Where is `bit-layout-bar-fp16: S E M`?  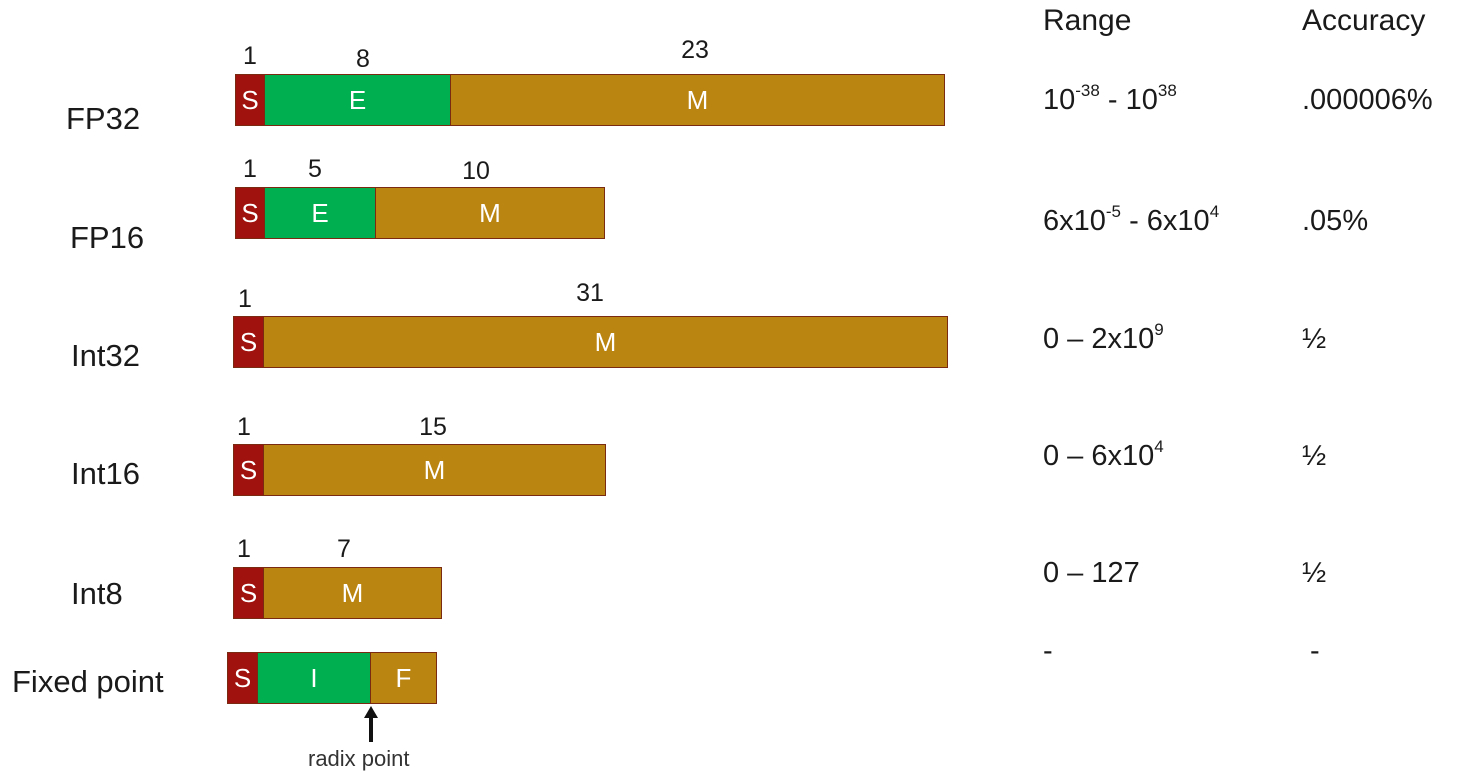
bit-layout-bar-fp16: S E M is located at coordinates (420, 213).